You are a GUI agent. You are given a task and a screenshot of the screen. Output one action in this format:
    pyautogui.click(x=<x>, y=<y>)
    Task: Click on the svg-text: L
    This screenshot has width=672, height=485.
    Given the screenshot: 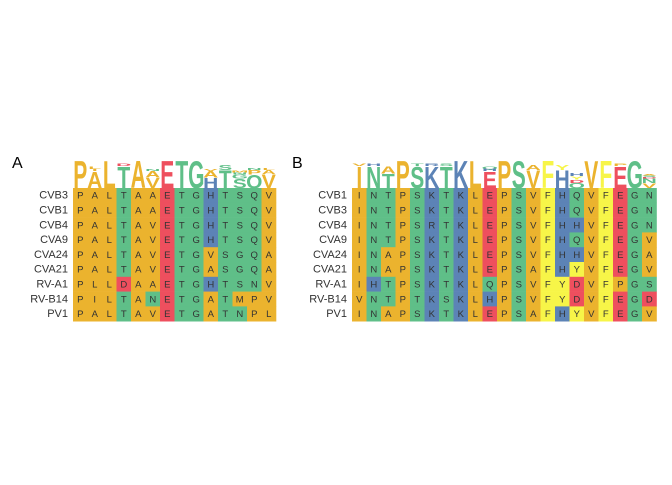 What is the action you would take?
    pyautogui.click(x=94, y=168)
    